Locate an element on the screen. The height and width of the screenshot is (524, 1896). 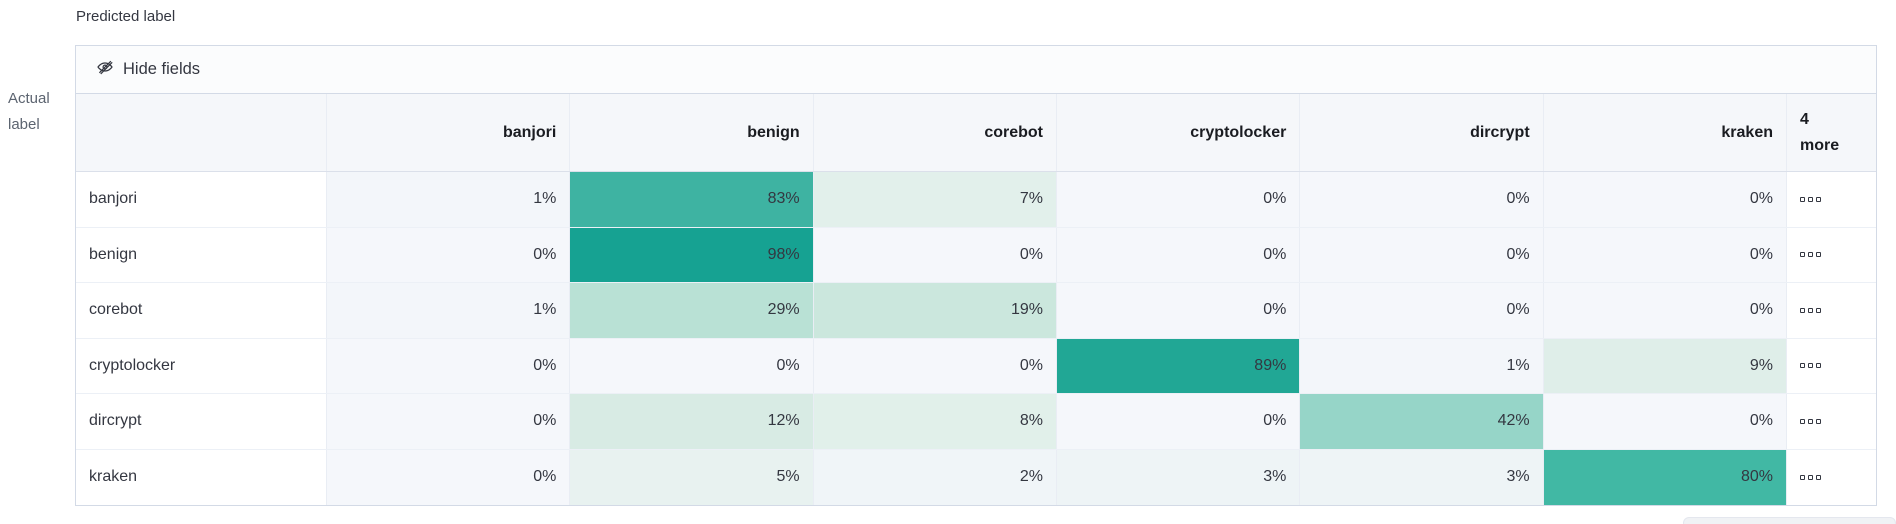
column-header-benign: benign is located at coordinates (690, 132).